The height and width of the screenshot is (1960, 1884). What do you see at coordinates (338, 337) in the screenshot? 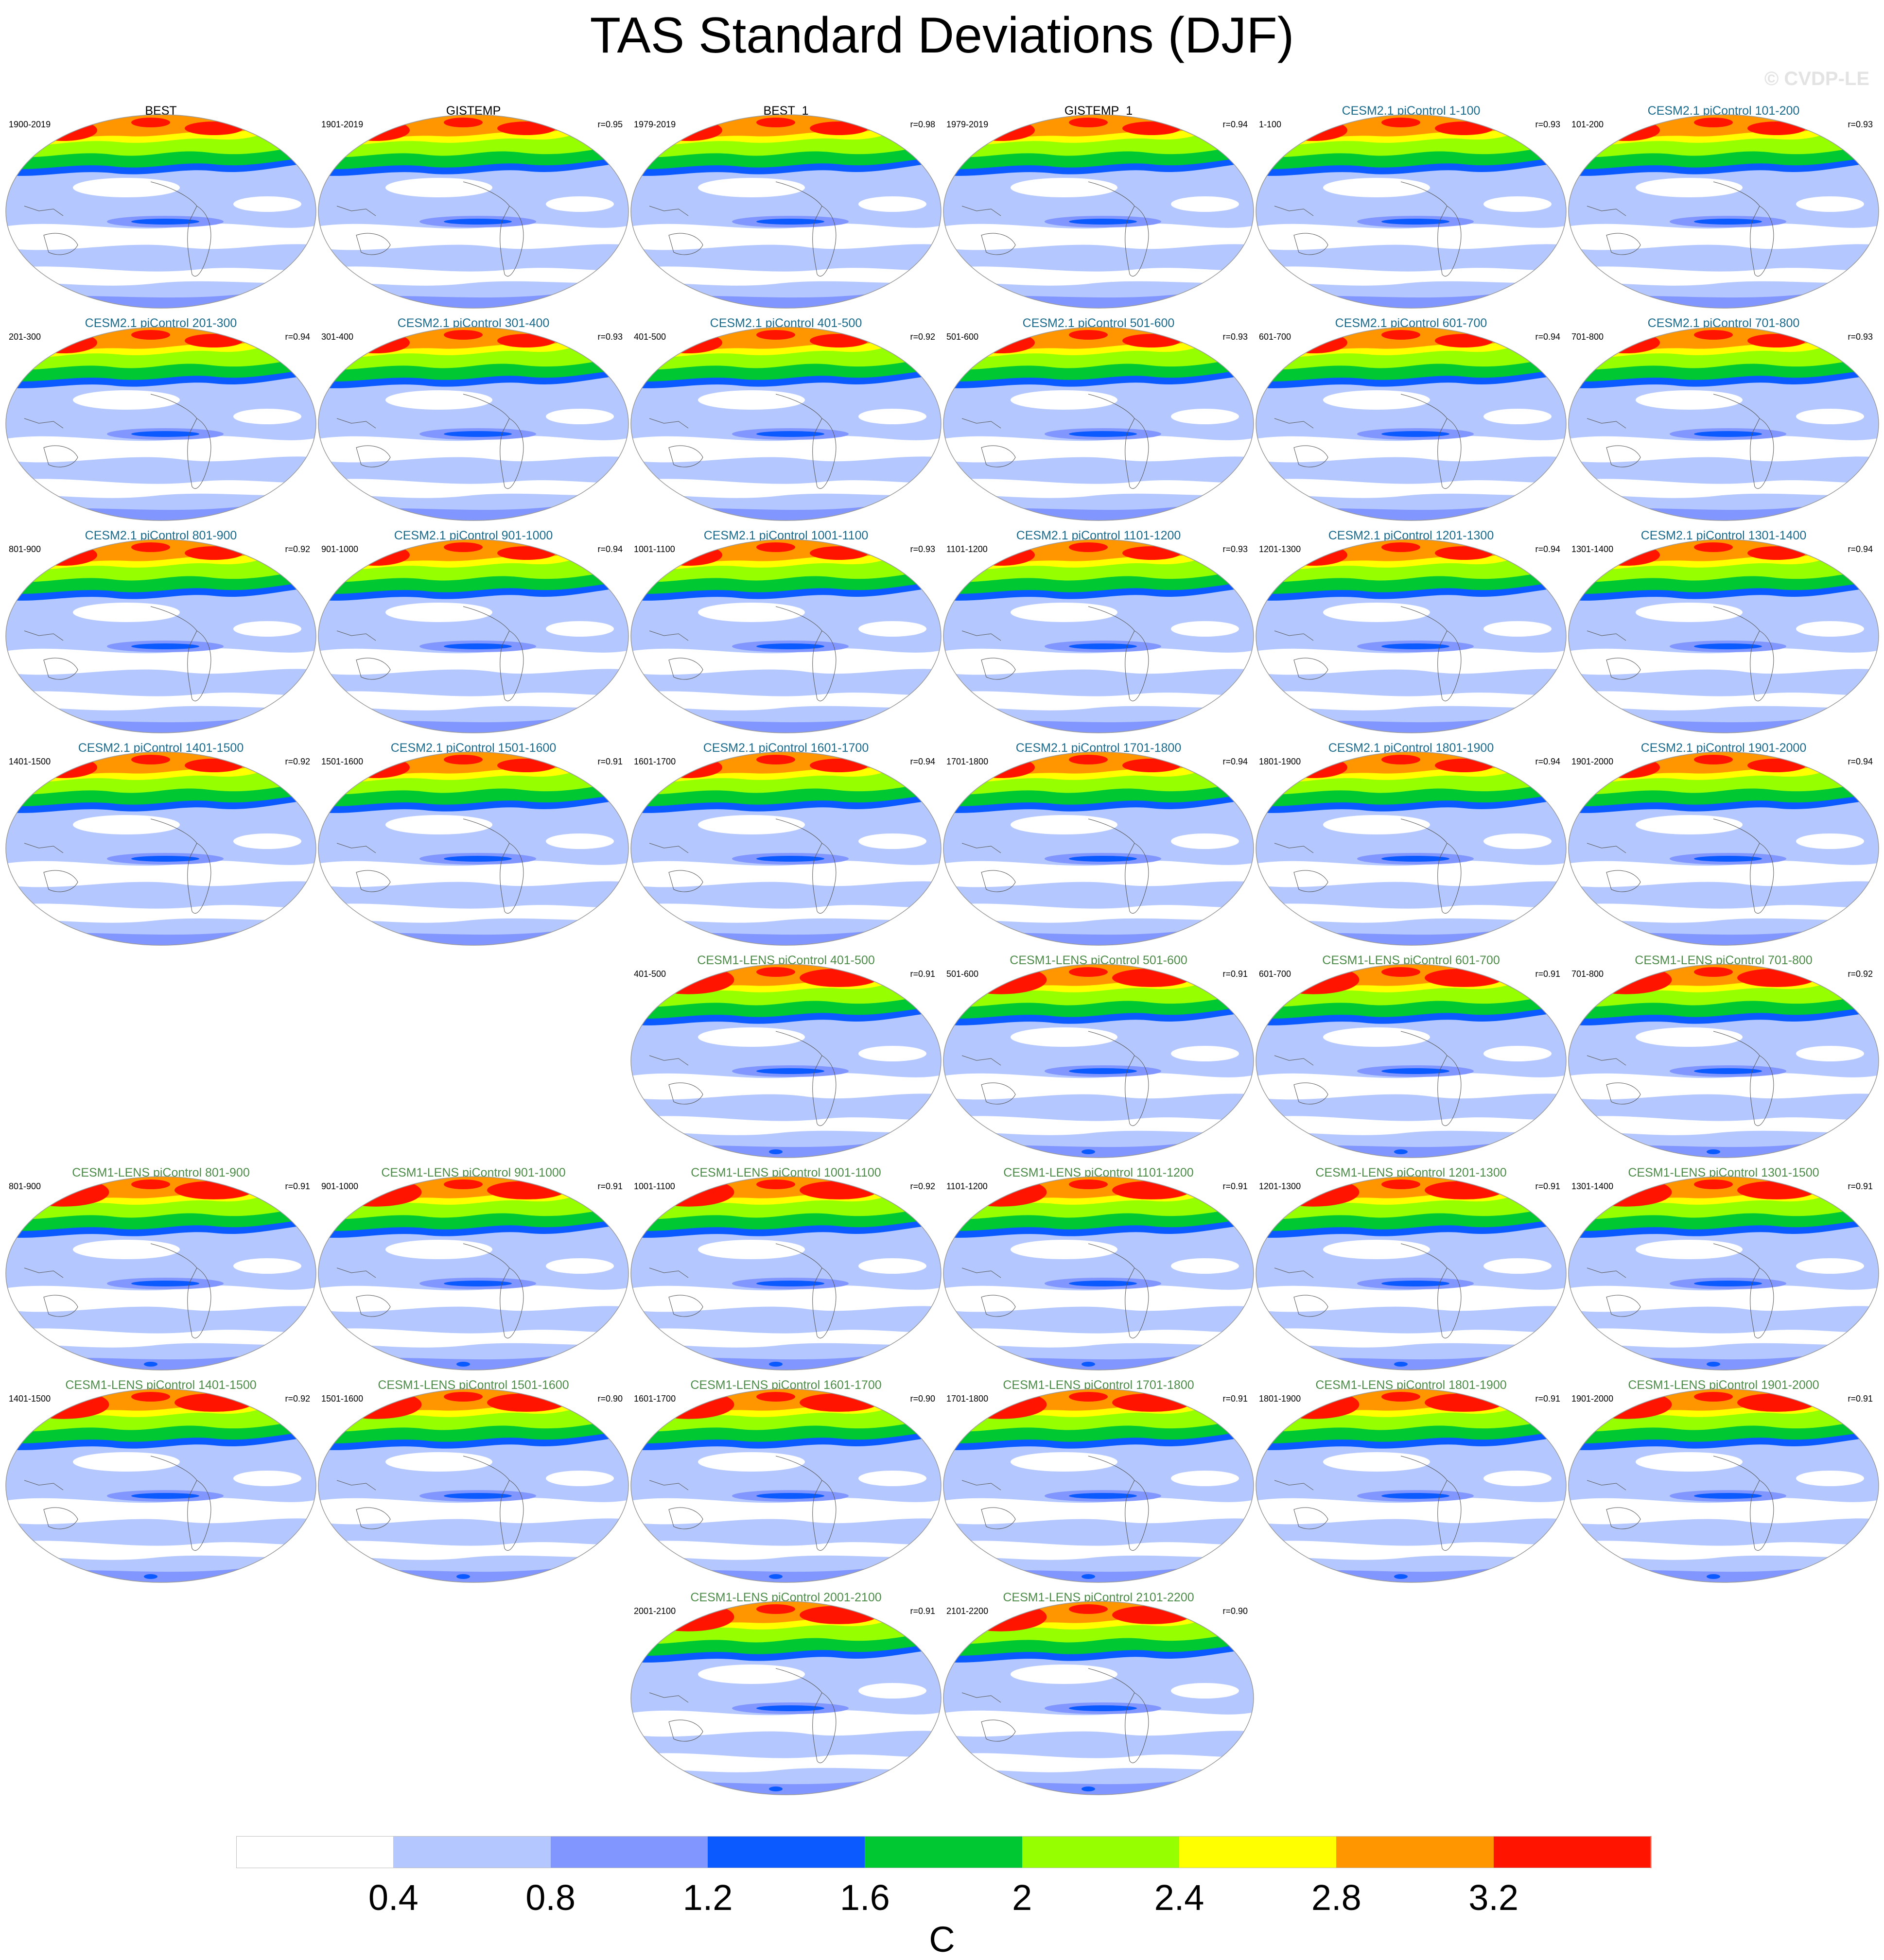
I see `panel-years: 301-400` at bounding box center [338, 337].